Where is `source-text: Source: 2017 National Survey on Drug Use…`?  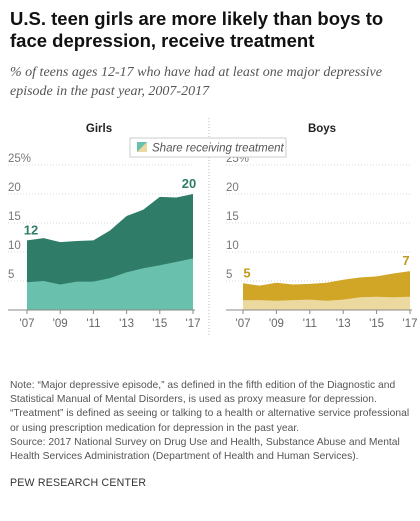 source-text: Source: 2017 National Survey on Drug Use… is located at coordinates (205, 449).